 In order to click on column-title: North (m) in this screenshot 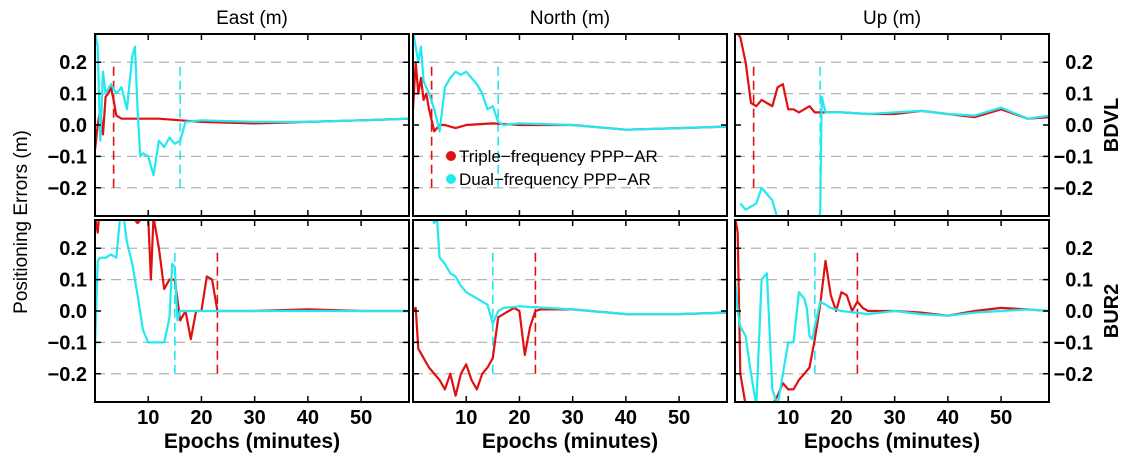, I will do `click(570, 18)`.